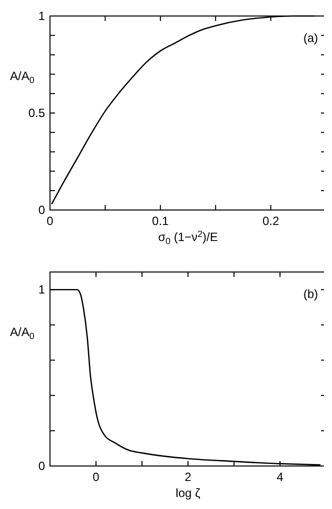 The height and width of the screenshot is (509, 332). Describe the element at coordinates (271, 221) in the screenshot. I see `x-tick-label: 0.2` at that location.